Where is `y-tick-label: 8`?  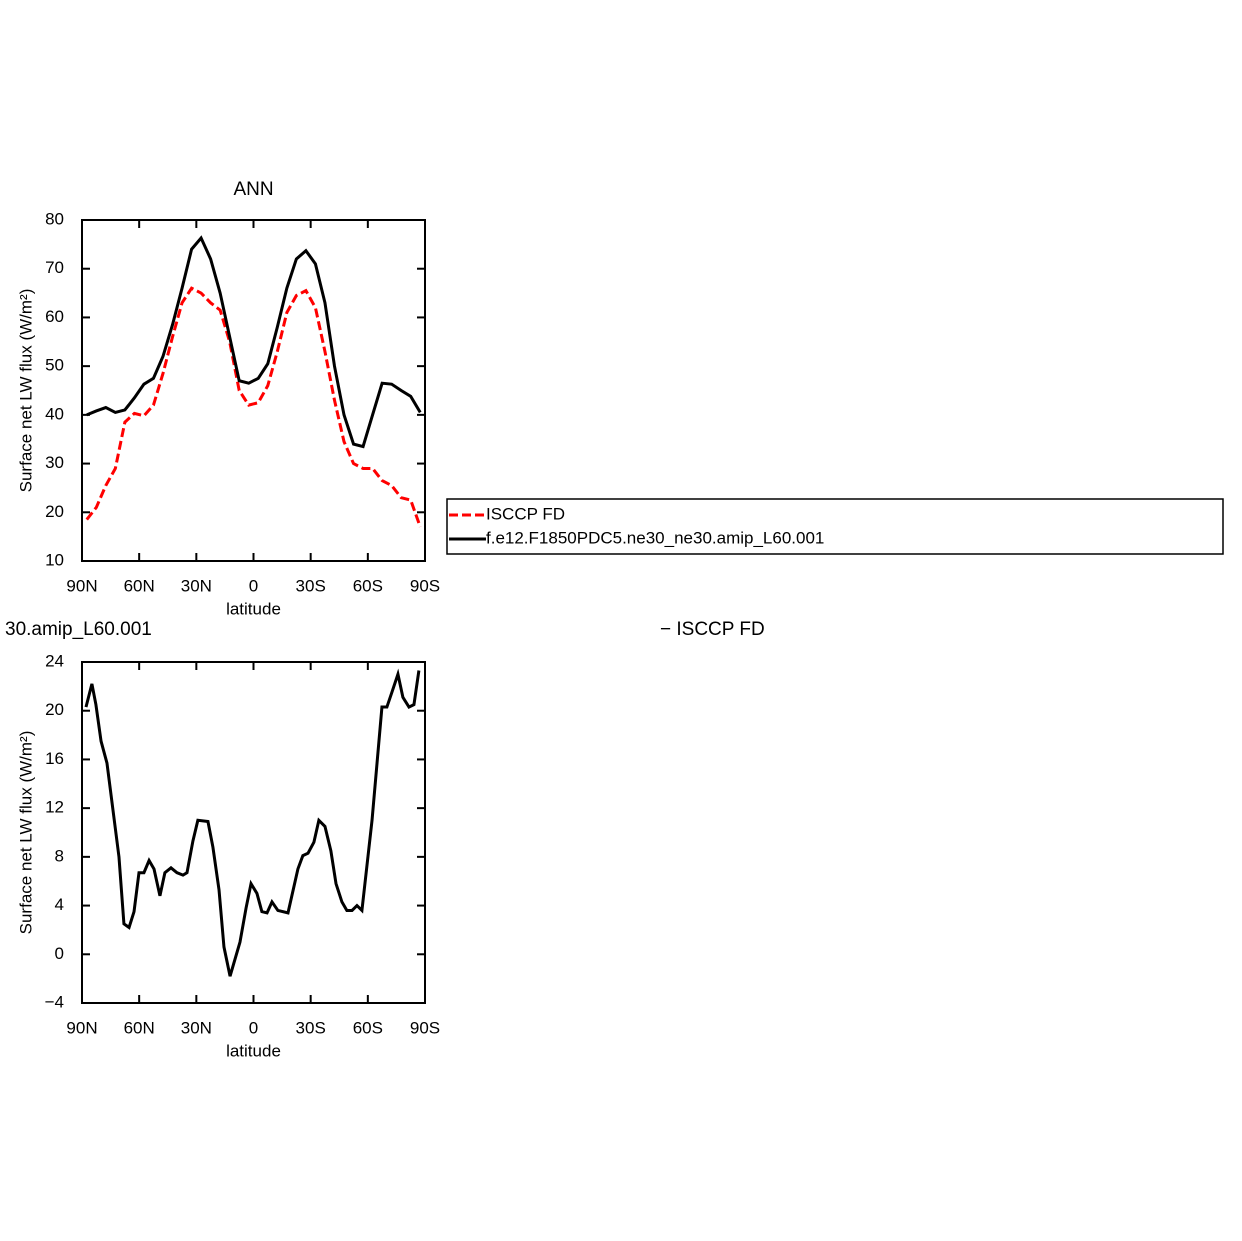
y-tick-label: 8 is located at coordinates (59, 855).